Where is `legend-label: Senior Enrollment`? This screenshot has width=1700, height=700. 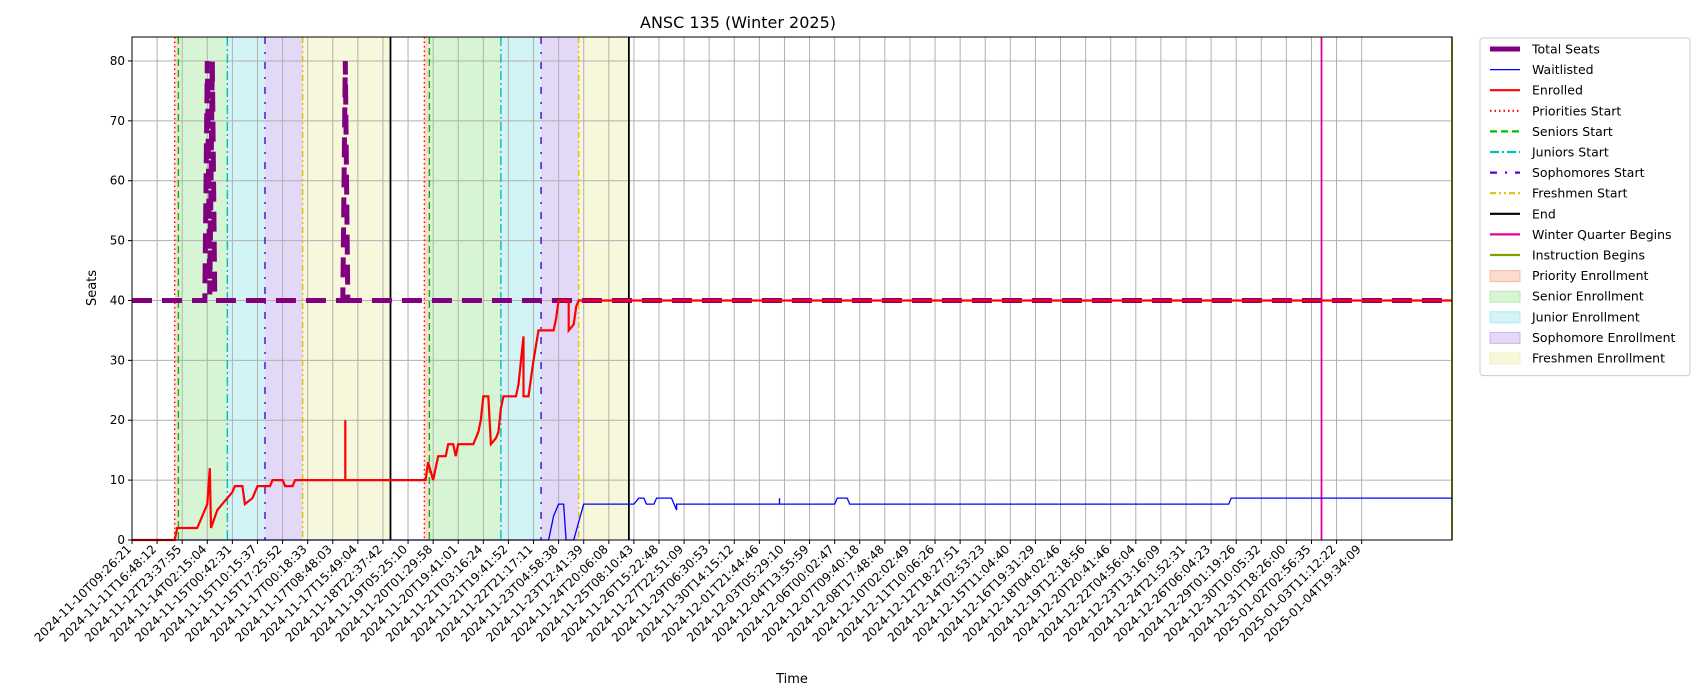
legend-label: Senior Enrollment is located at coordinates (1588, 296).